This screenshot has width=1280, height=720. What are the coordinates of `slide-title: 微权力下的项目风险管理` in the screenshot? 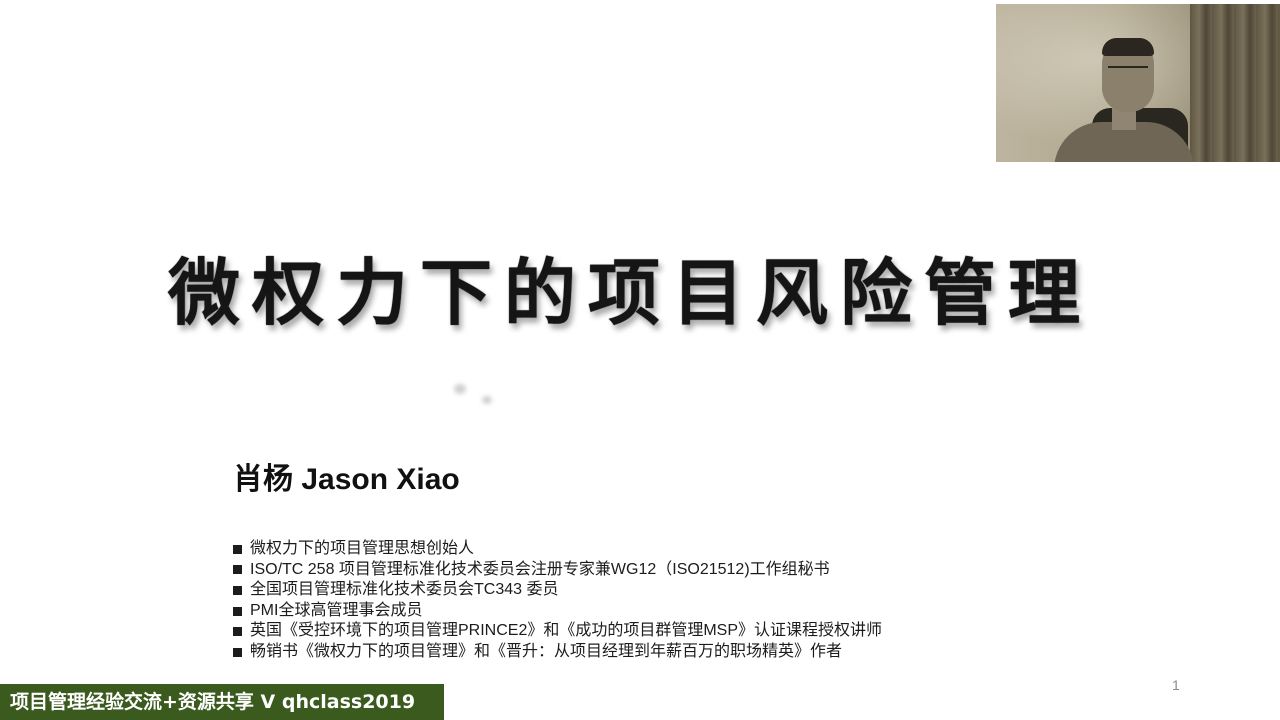 It's located at (630, 292).